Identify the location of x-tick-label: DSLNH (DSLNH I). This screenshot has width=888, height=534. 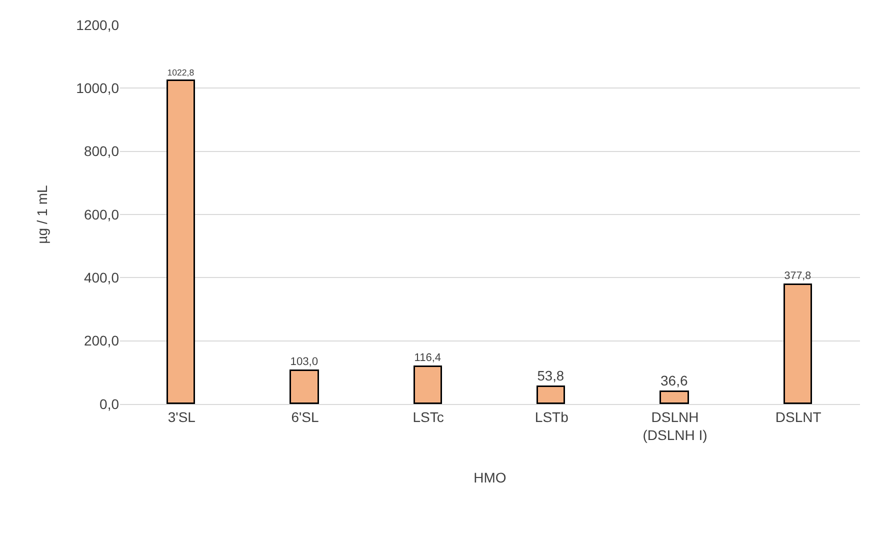
(675, 425).